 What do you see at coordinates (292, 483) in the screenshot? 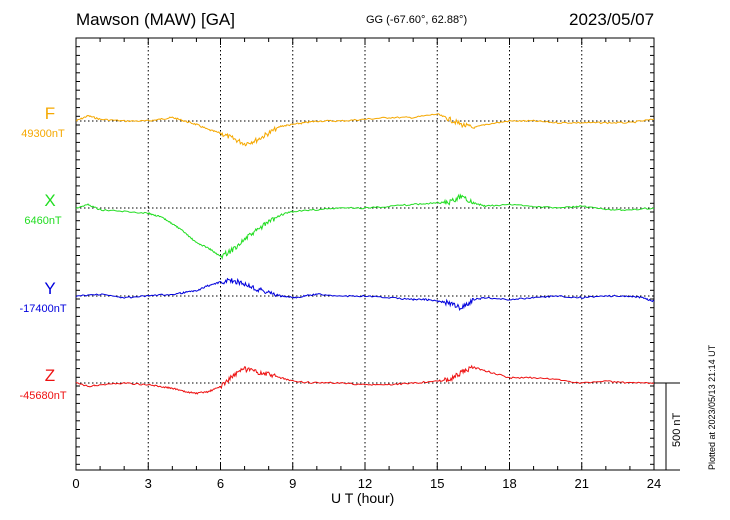
I see `x-tick-label: 9` at bounding box center [292, 483].